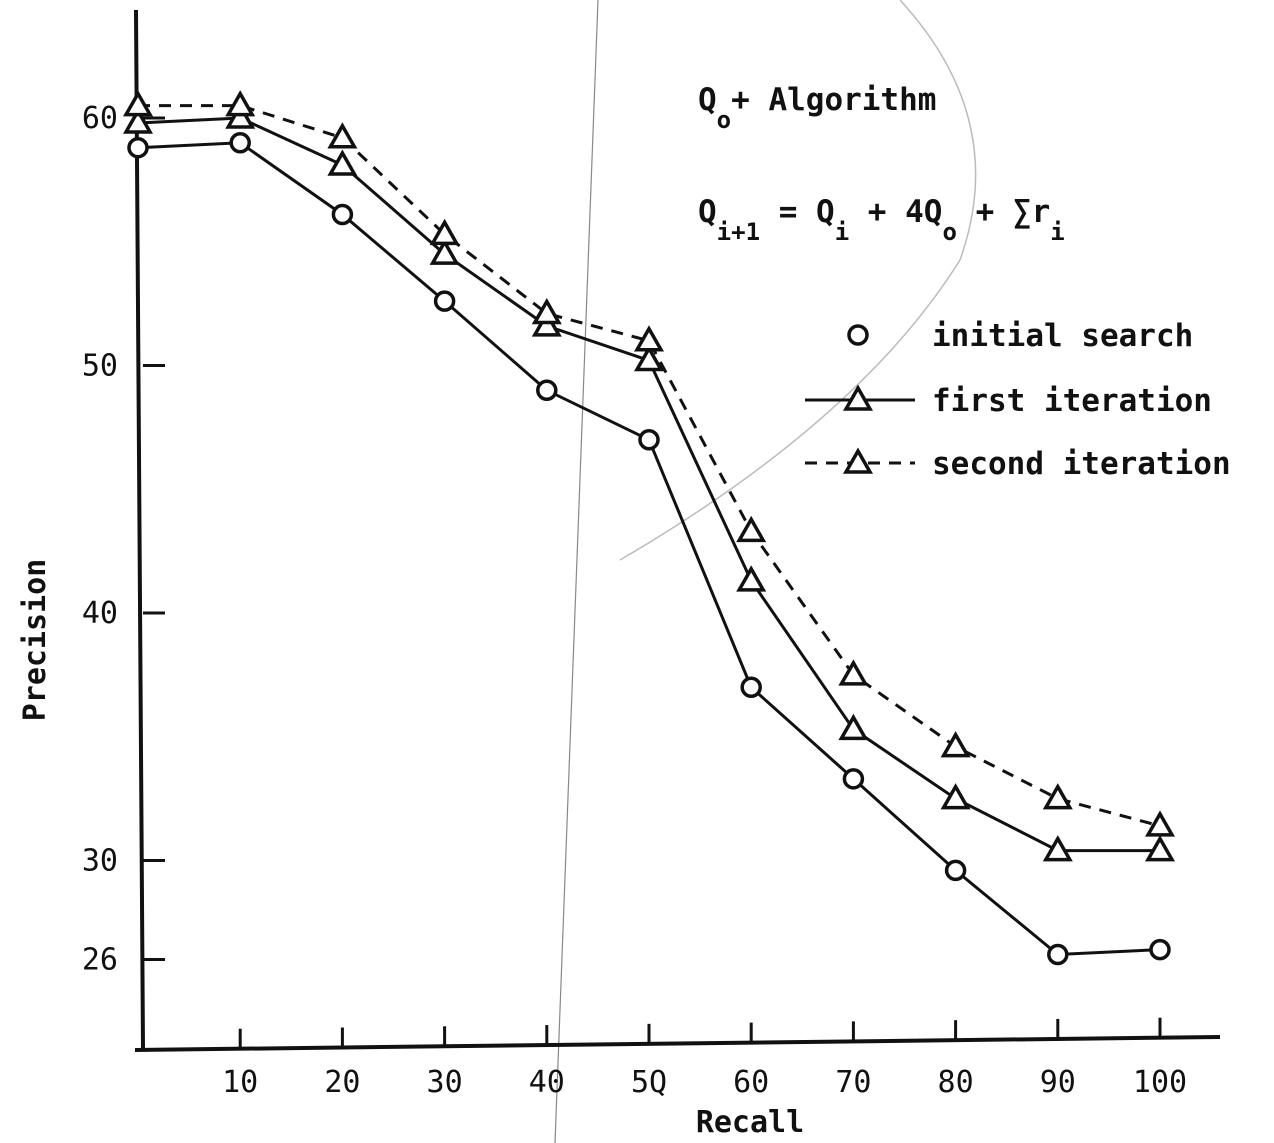 The height and width of the screenshot is (1143, 1274). What do you see at coordinates (751, 1082) in the screenshot?
I see `x-tick-label: 60` at bounding box center [751, 1082].